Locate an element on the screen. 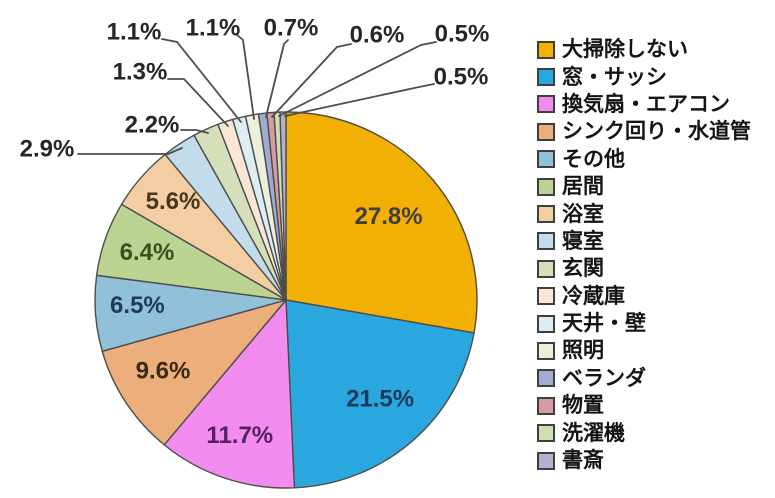 The height and width of the screenshot is (498, 775). legend-item-14: 物置 is located at coordinates (644, 405).